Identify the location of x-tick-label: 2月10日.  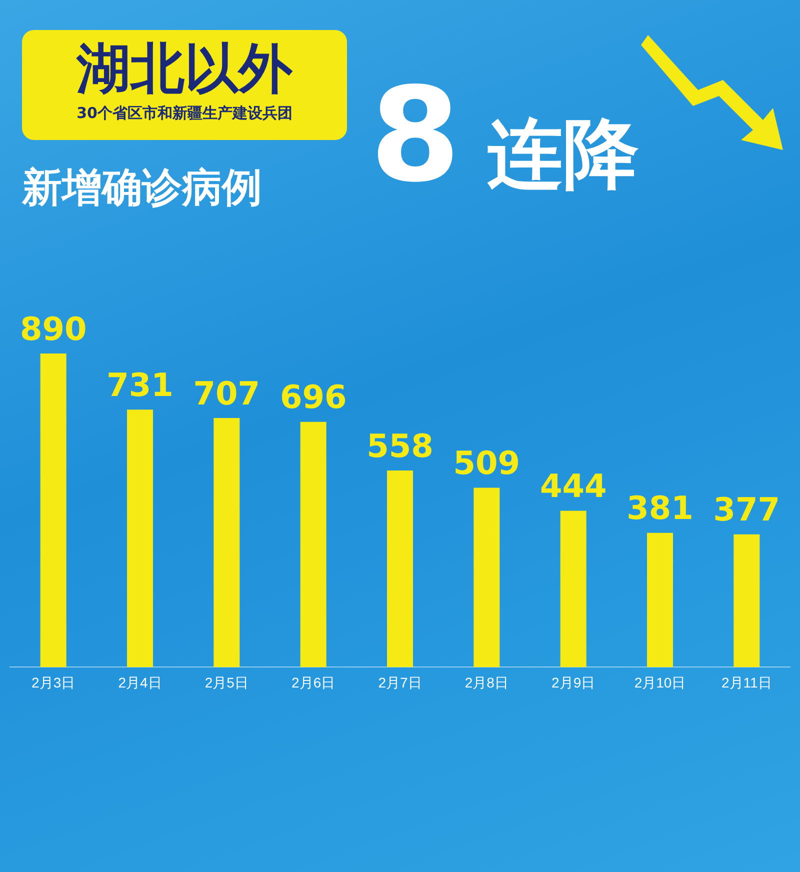
(660, 682).